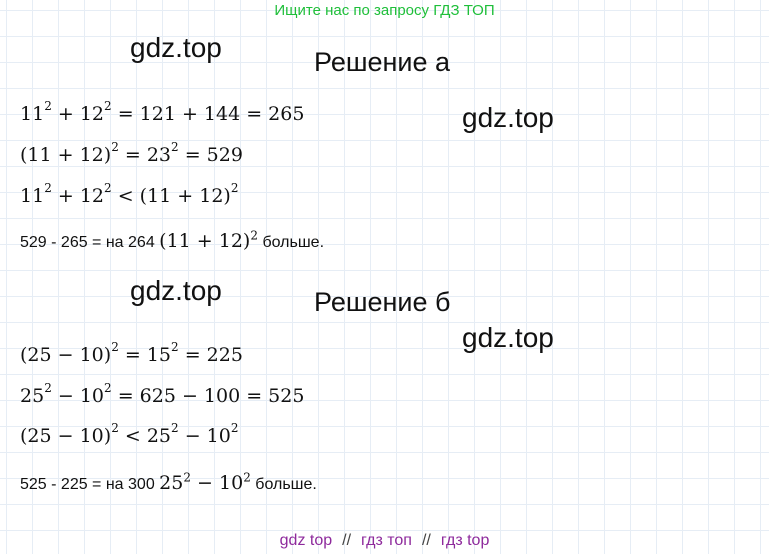  I want to click on footer-links: gdz top // гдз топ // гдз top, so click(384, 541).